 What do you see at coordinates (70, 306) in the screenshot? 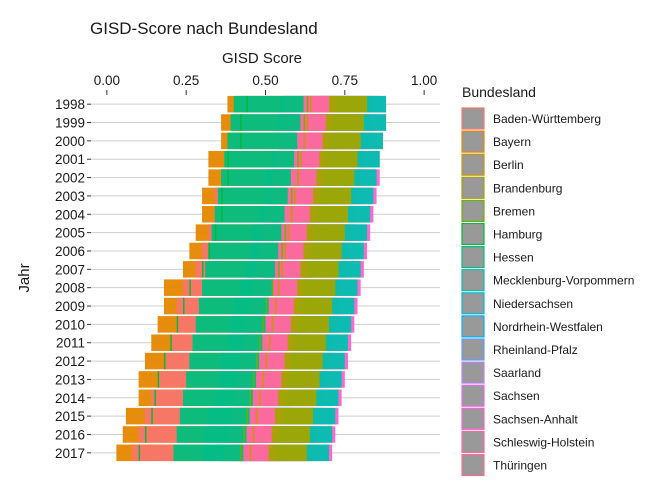
I see `y-tick-label: 2009` at bounding box center [70, 306].